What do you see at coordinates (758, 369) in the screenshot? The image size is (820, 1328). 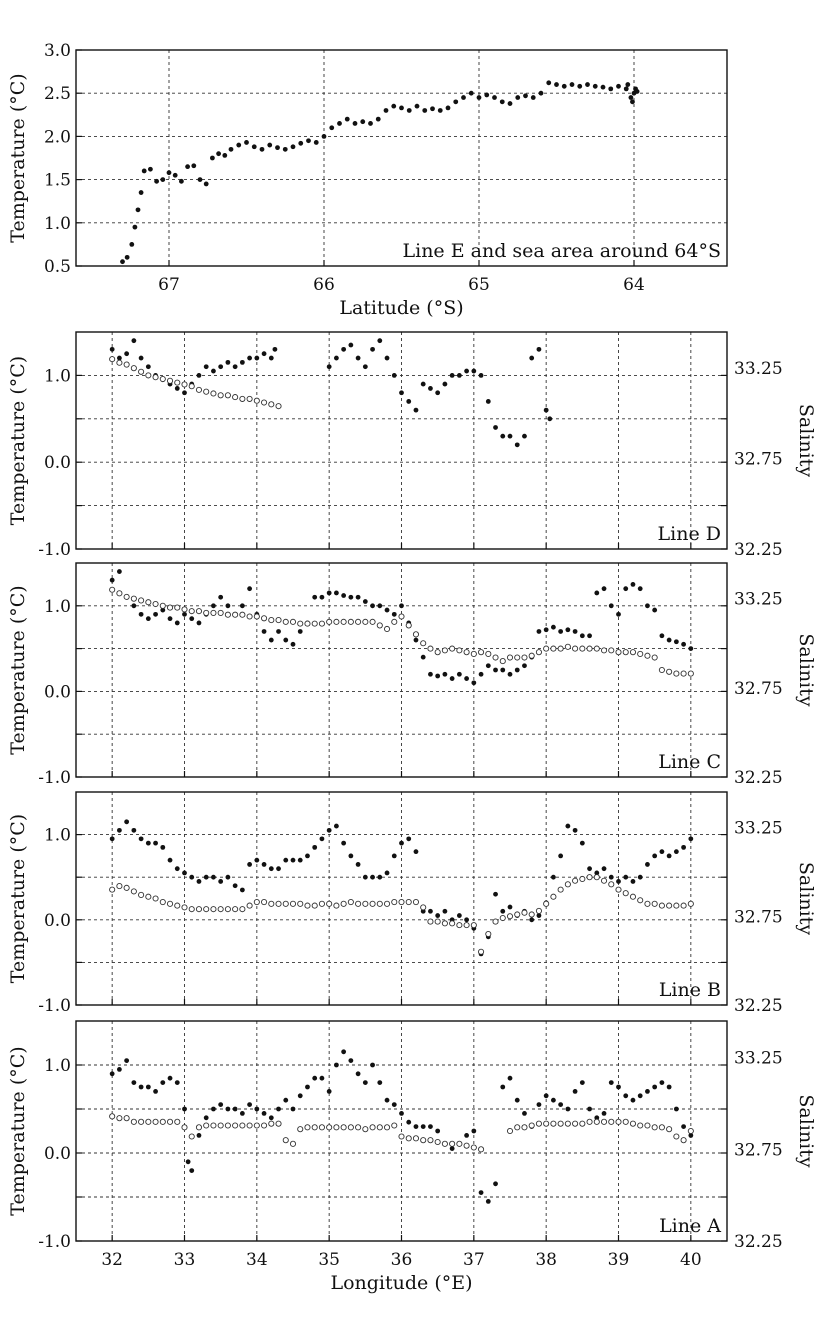 I see `y2-tick-label: 33.25` at bounding box center [758, 369].